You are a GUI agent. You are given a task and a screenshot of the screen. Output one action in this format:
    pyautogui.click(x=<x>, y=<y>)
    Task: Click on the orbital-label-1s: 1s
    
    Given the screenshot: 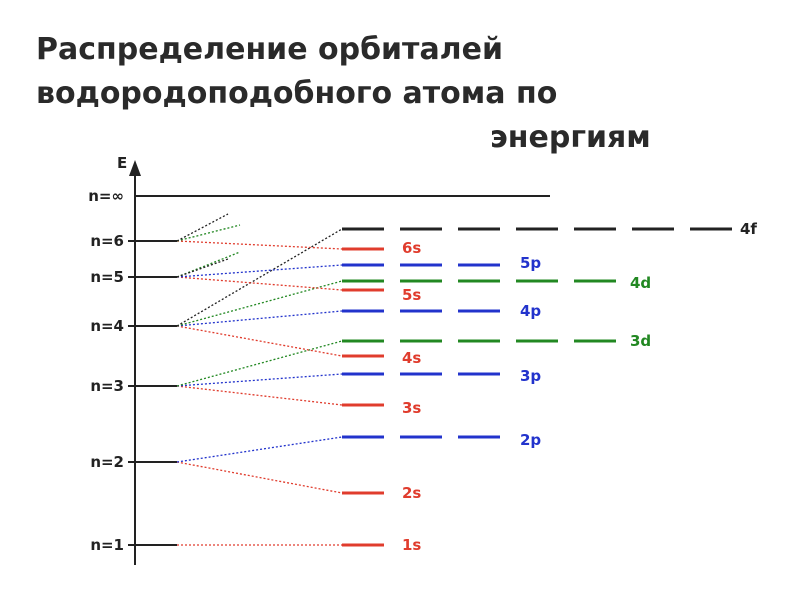 What is the action you would take?
    pyautogui.click(x=411, y=545)
    